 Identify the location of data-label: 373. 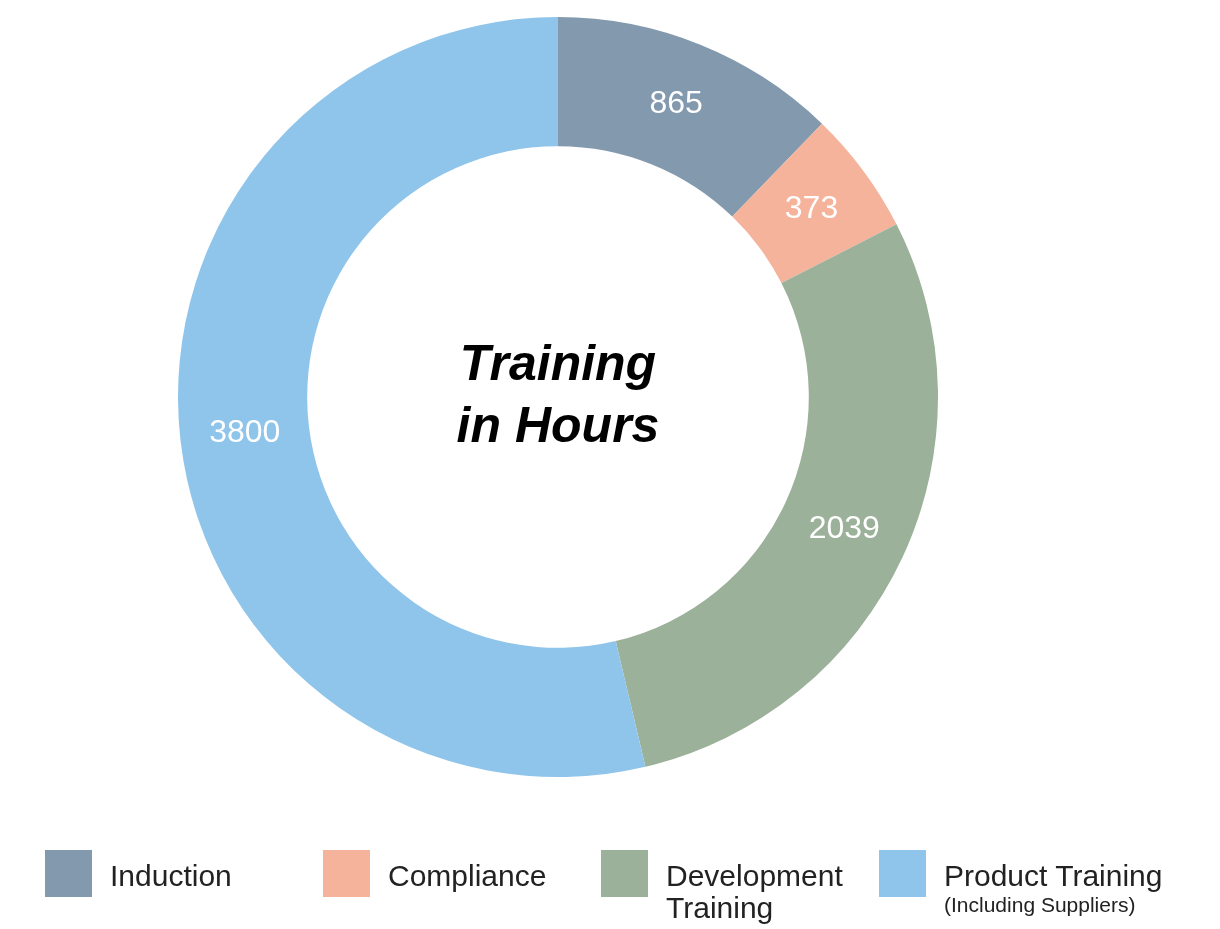
(811, 207).